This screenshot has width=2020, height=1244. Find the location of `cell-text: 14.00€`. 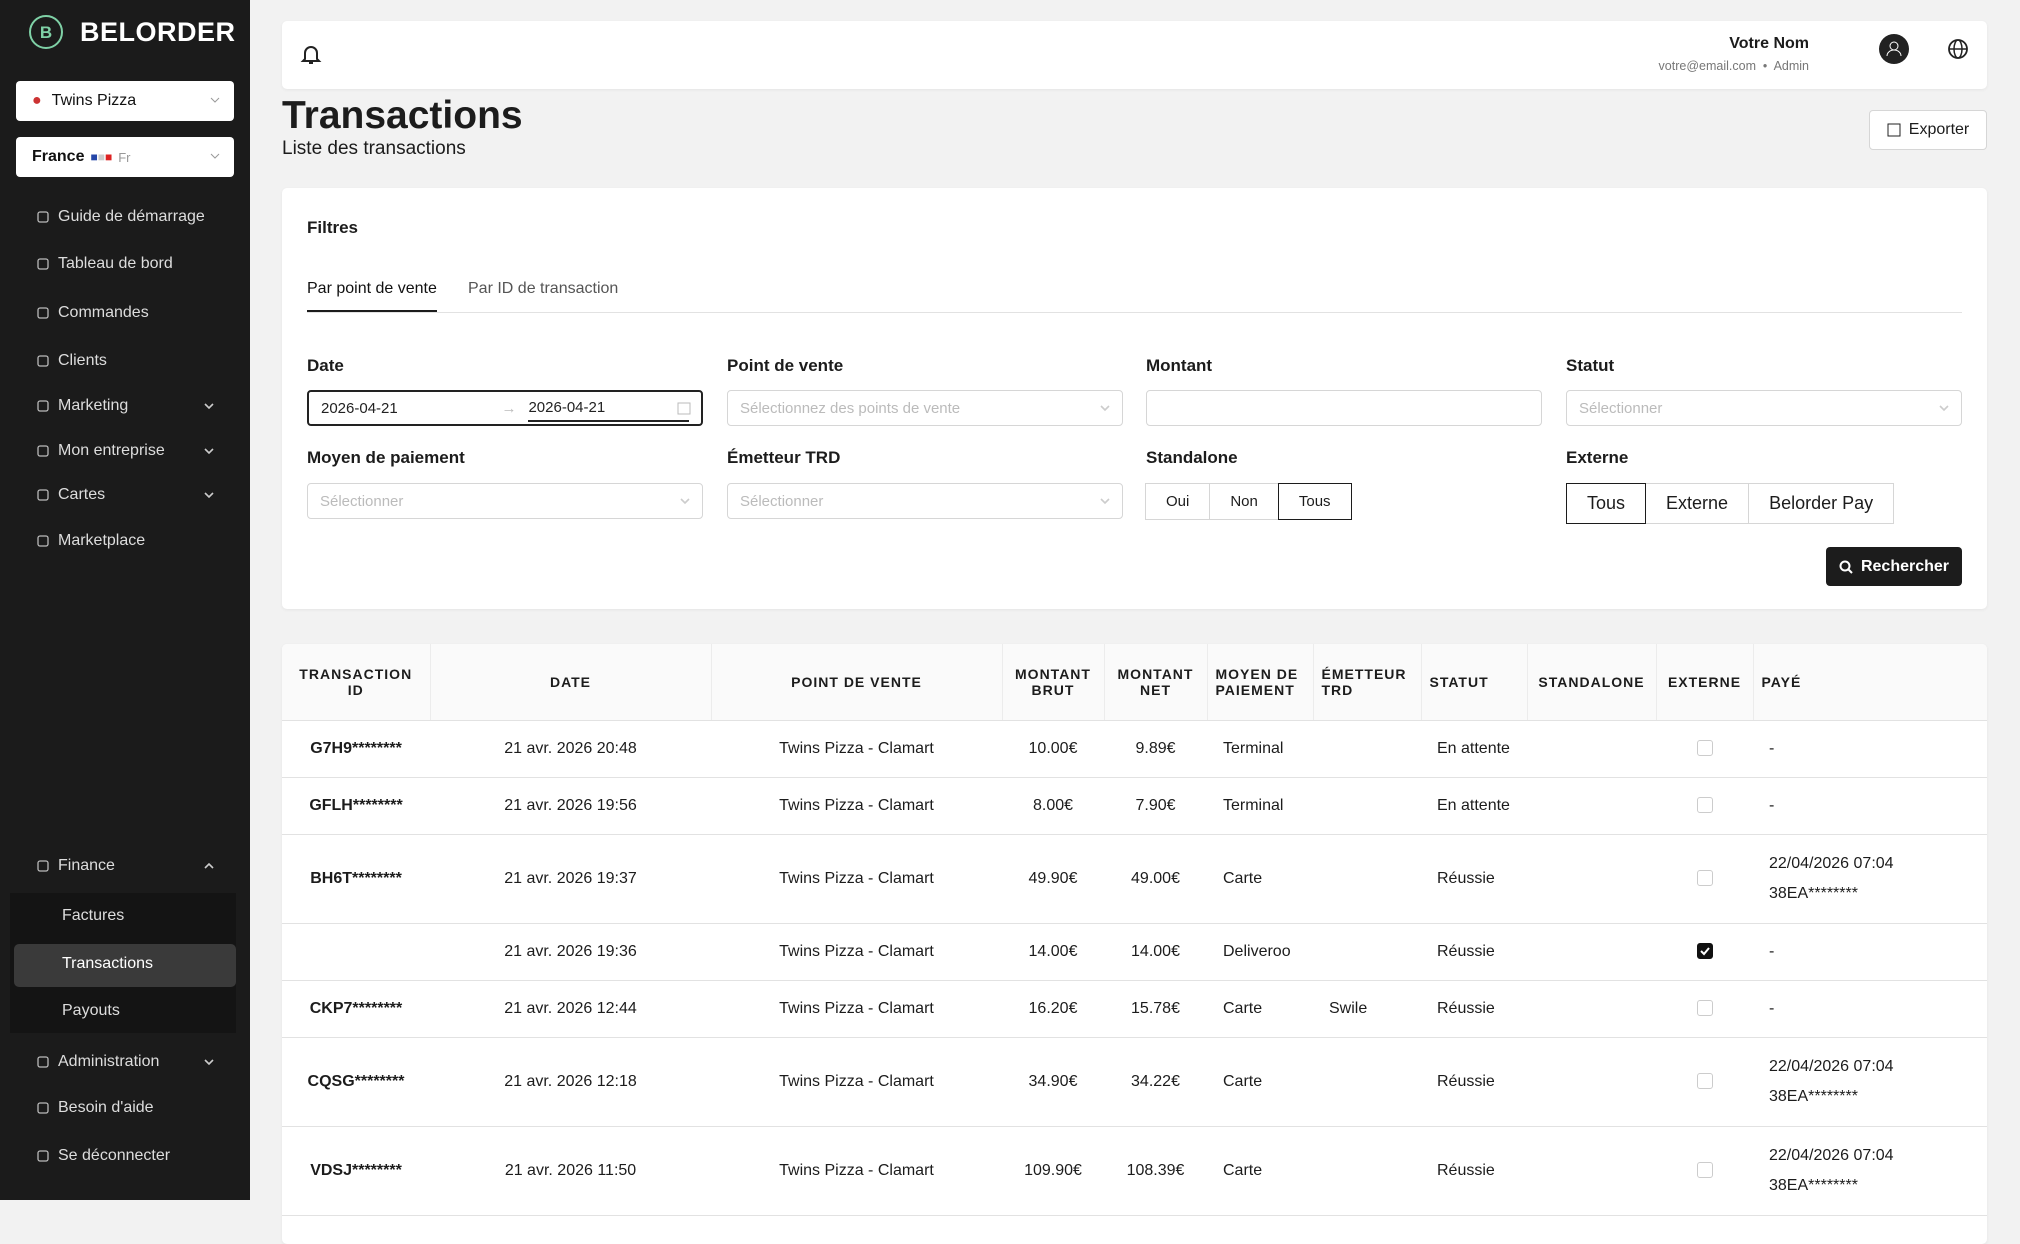

cell-text: 14.00€ is located at coordinates (1053, 951).